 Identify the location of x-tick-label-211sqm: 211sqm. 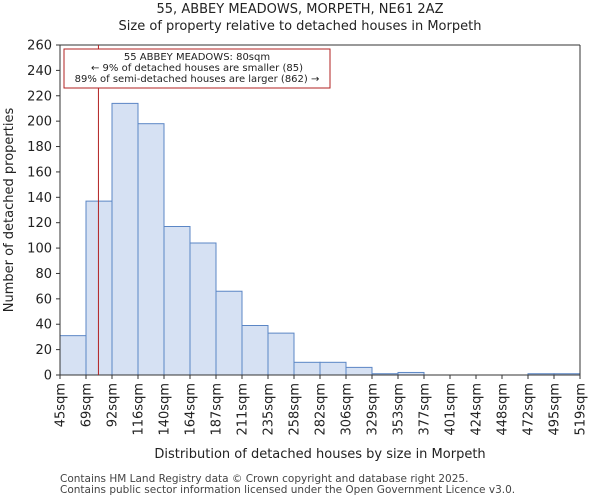
(243, 409).